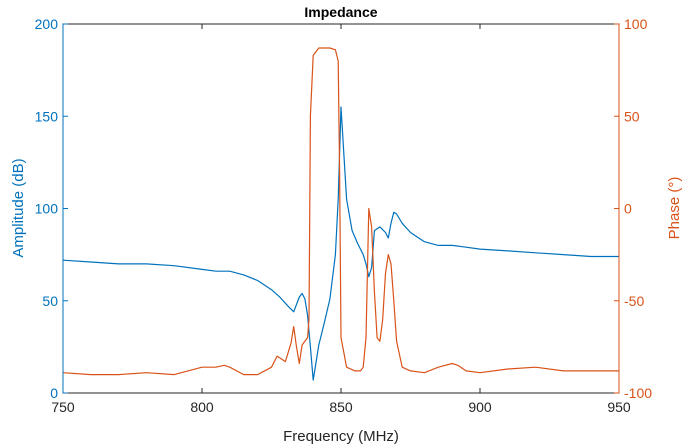 The width and height of the screenshot is (682, 447). Describe the element at coordinates (47, 24) in the screenshot. I see `left-y-tick-label: 200` at that location.